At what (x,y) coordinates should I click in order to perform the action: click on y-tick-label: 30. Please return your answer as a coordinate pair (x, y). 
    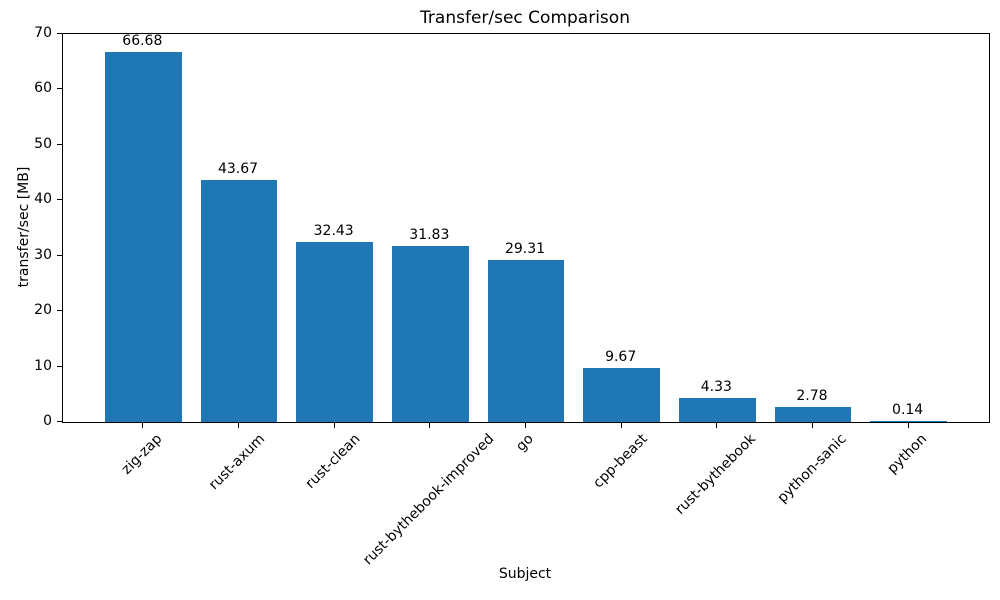
    Looking at the image, I should click on (43, 254).